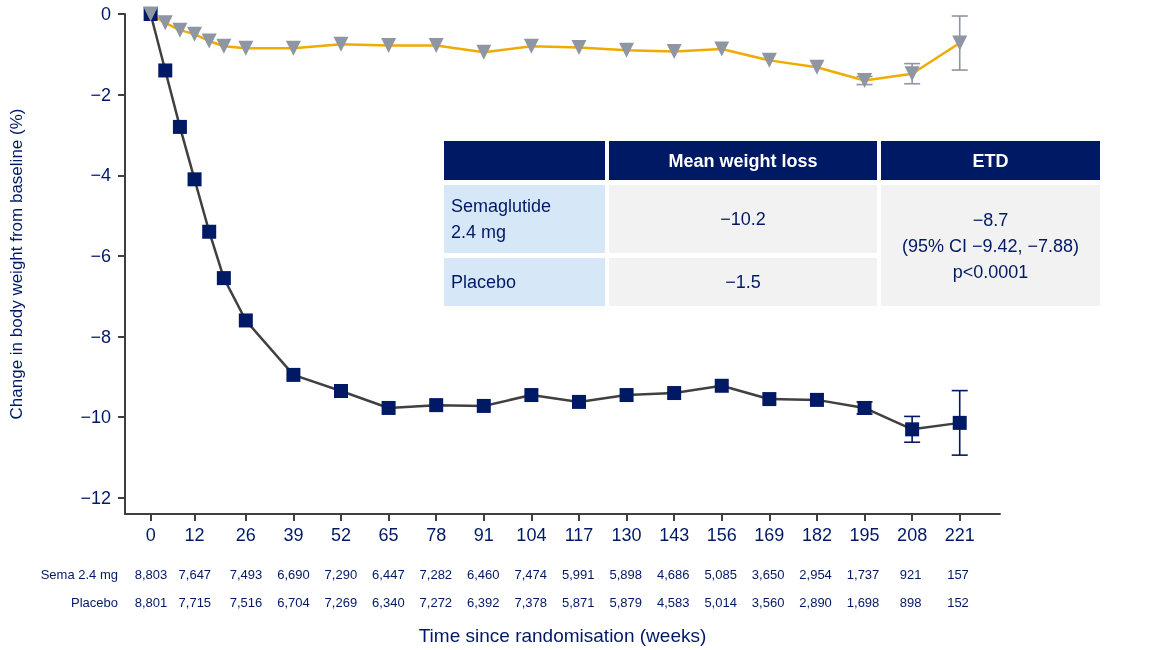  What do you see at coordinates (768, 574) in the screenshot?
I see `text: 3,650` at bounding box center [768, 574].